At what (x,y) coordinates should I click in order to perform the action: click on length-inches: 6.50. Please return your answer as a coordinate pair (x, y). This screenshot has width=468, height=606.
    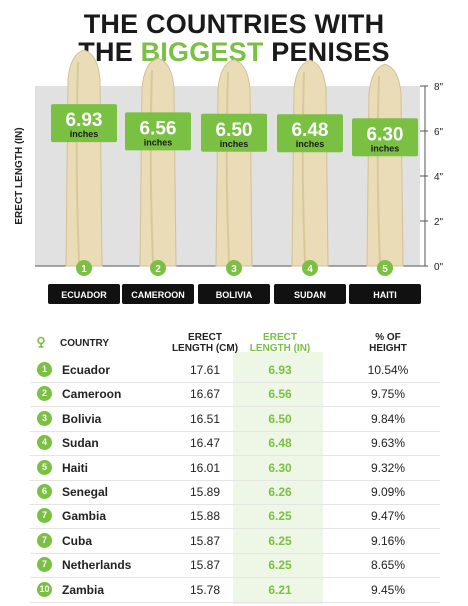
    Looking at the image, I should click on (280, 418).